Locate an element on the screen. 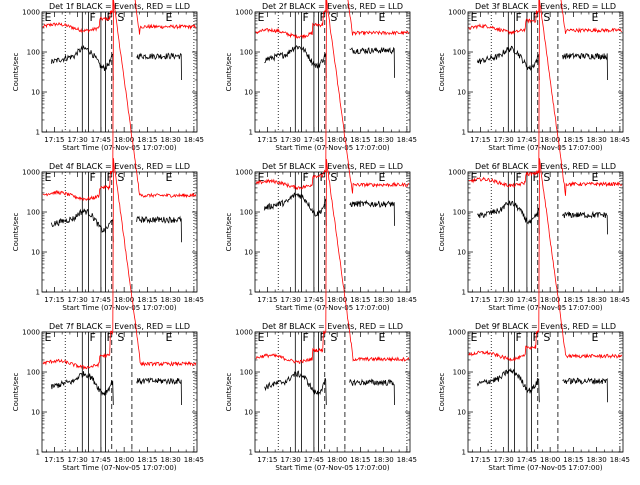 This screenshot has width=640, height=485. panel-title: Det 3f BLACK = Events, RED = LLD is located at coordinates (545, 6).